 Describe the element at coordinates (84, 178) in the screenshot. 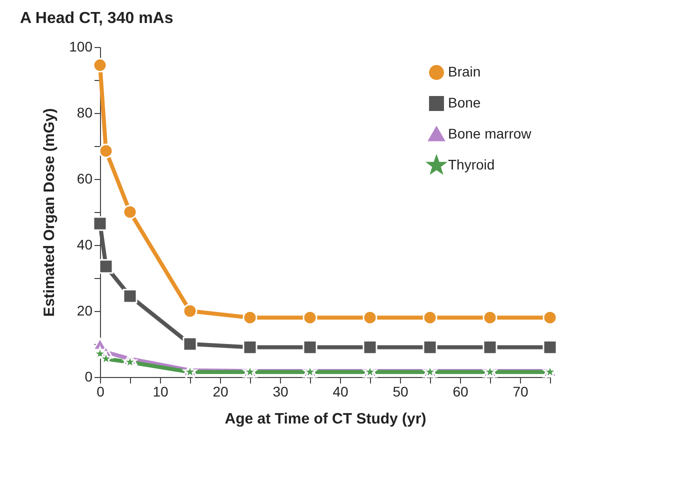

I see `y-tick-label: 60` at that location.